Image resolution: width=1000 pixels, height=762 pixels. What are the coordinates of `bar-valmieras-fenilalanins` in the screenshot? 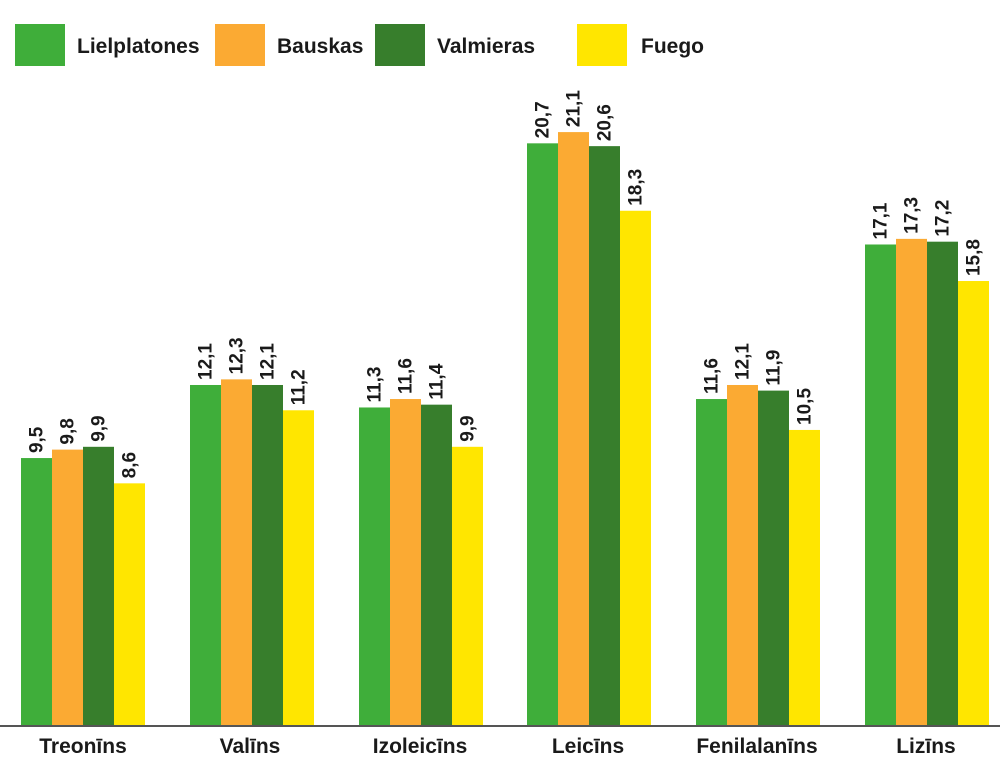 It's located at (773, 557).